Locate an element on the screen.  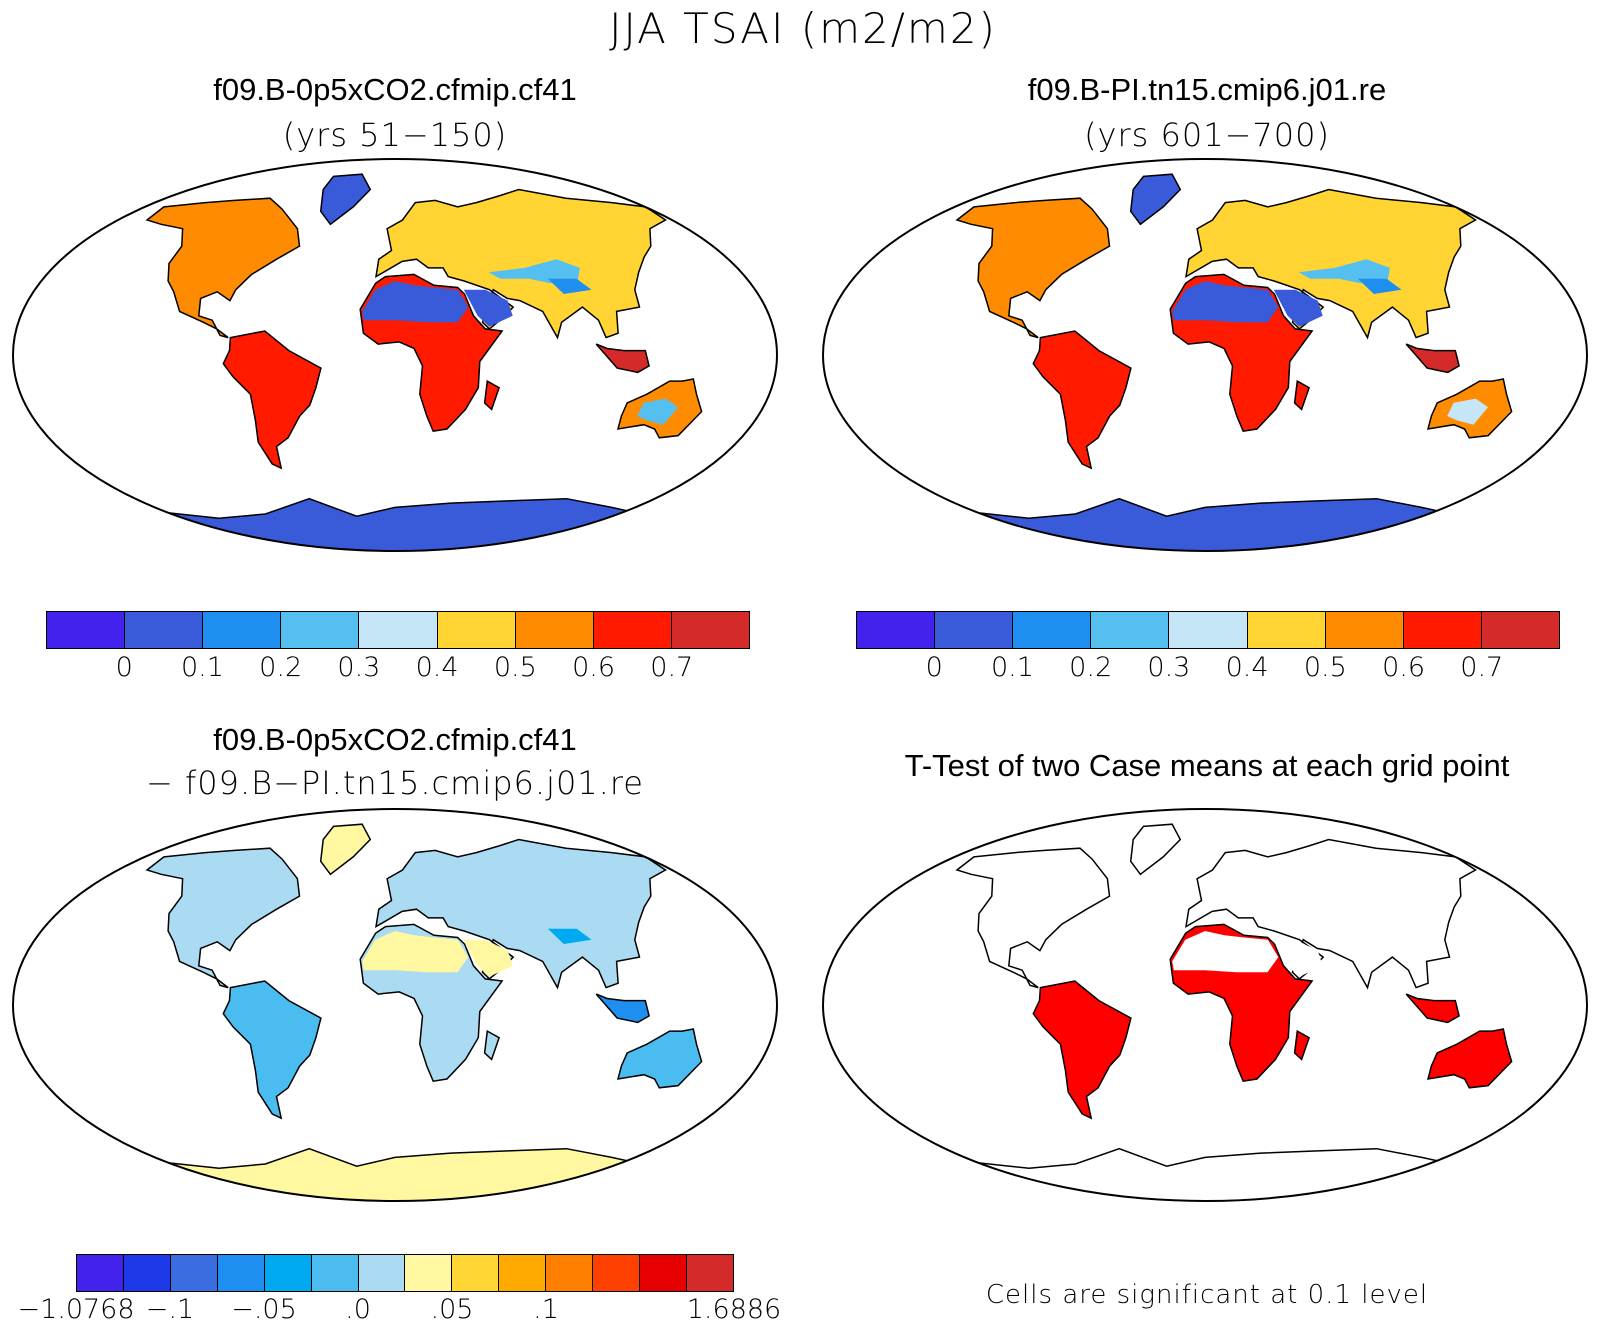
map-case1 is located at coordinates (395, 355).